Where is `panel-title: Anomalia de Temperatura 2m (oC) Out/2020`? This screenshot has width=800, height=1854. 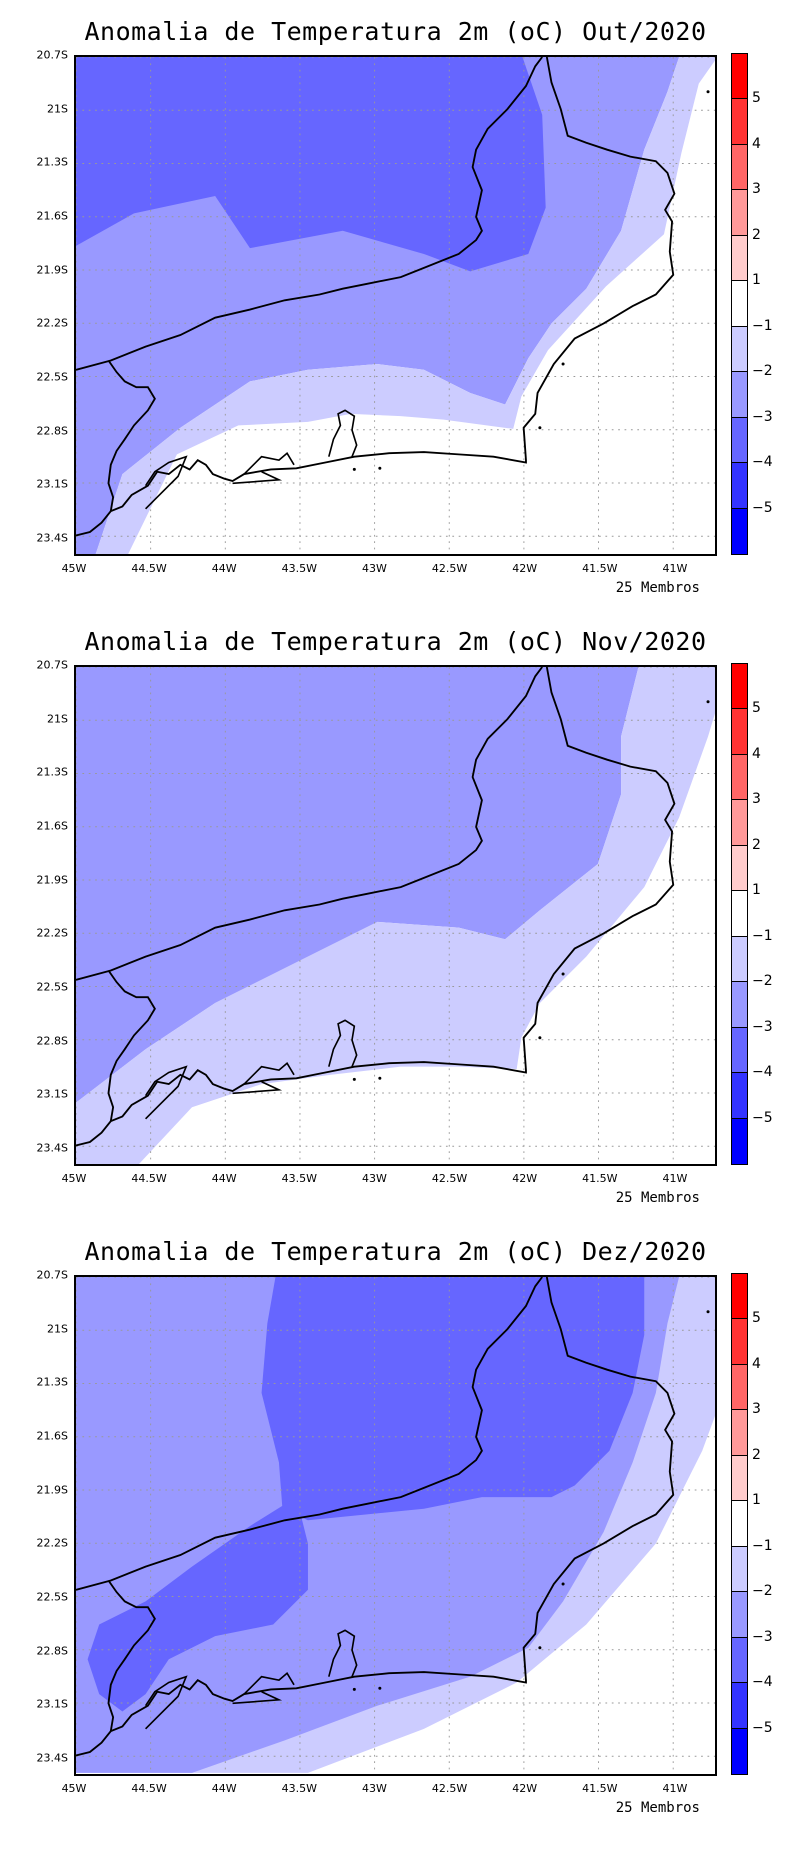
panel-title: Anomalia de Temperatura 2m (oC) Out/2020 is located at coordinates (395, 31).